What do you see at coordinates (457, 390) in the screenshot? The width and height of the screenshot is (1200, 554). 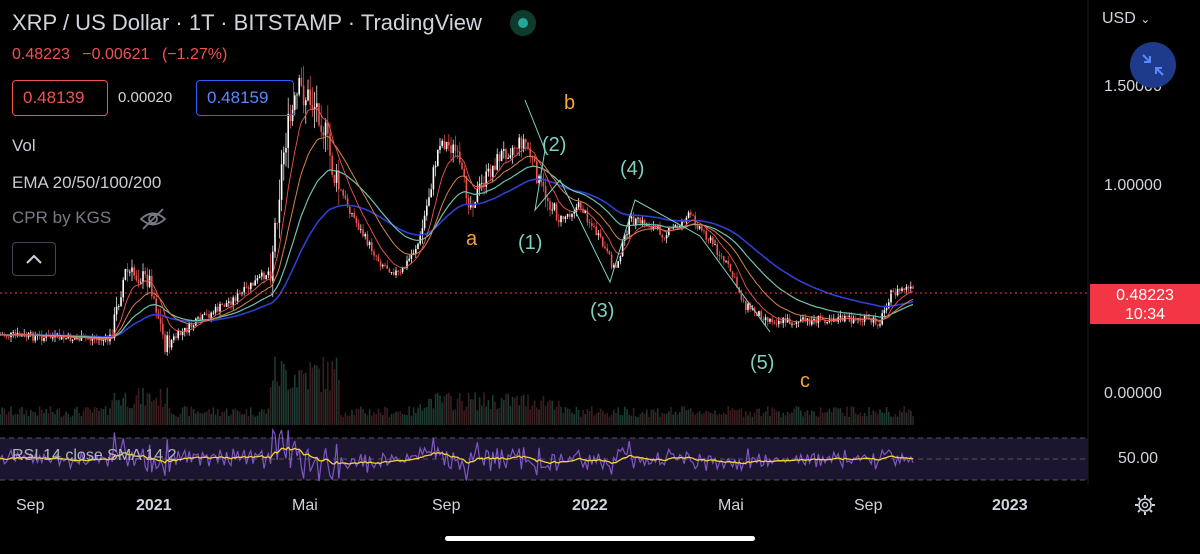 I see `volume-bars` at bounding box center [457, 390].